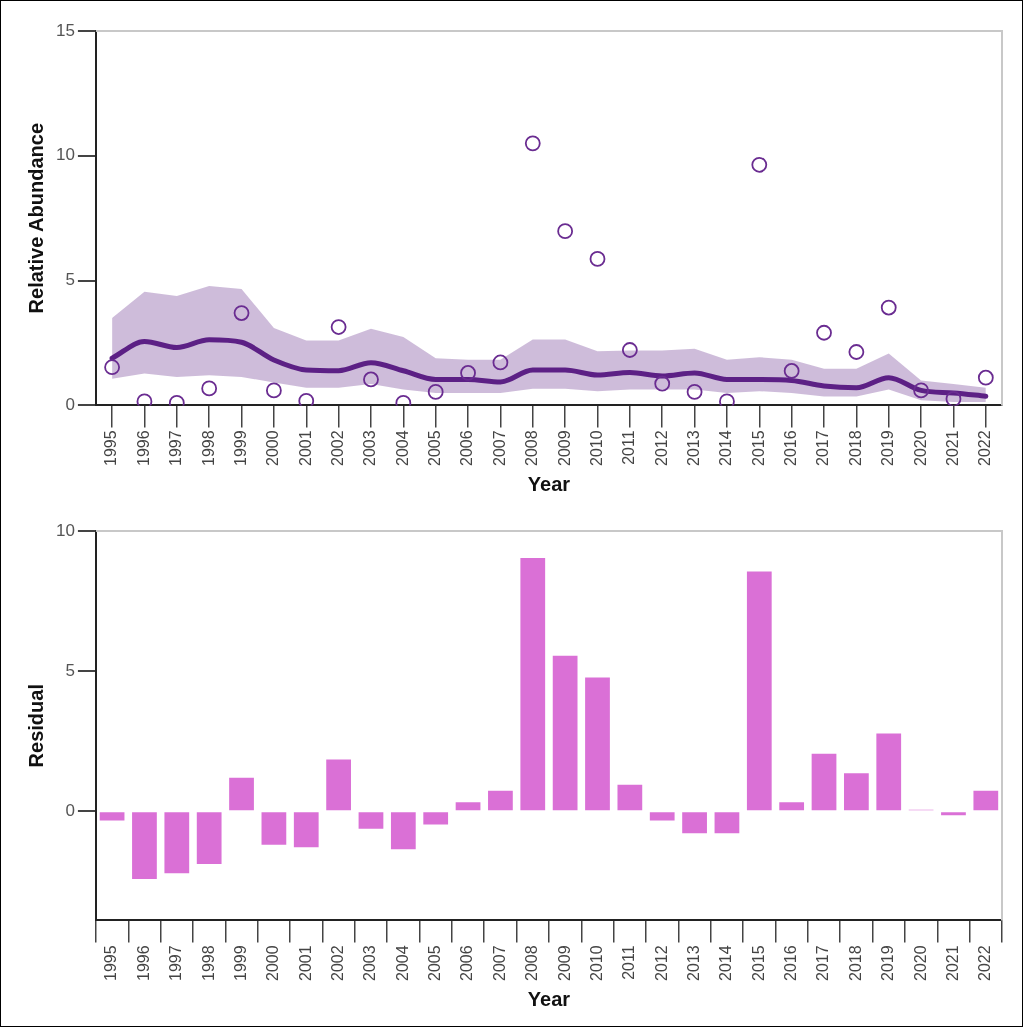 The height and width of the screenshot is (1027, 1023). I want to click on x-tick-label: 1999, so click(240, 448).